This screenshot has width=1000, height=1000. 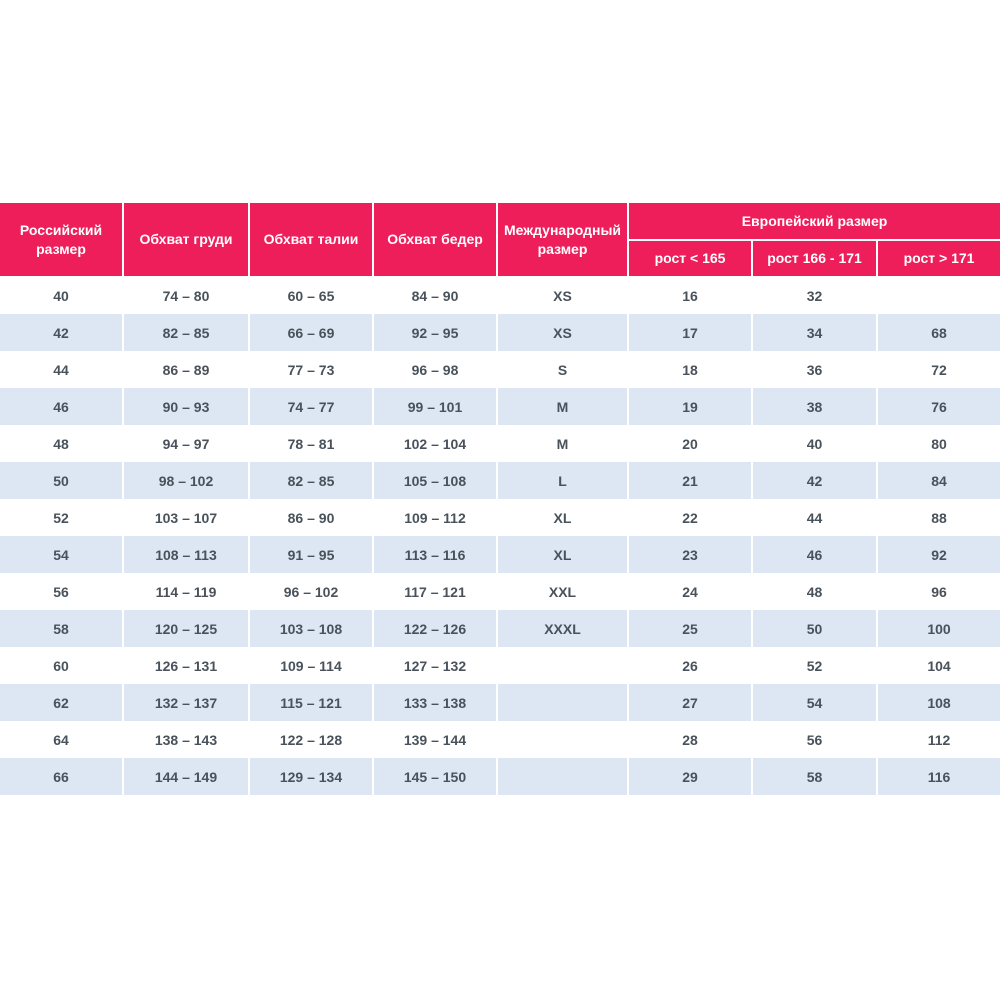 I want to click on table-row: 52 103 – 107 86 – 90 109 – 112 XL 22 44 88, so click(x=500, y=517).